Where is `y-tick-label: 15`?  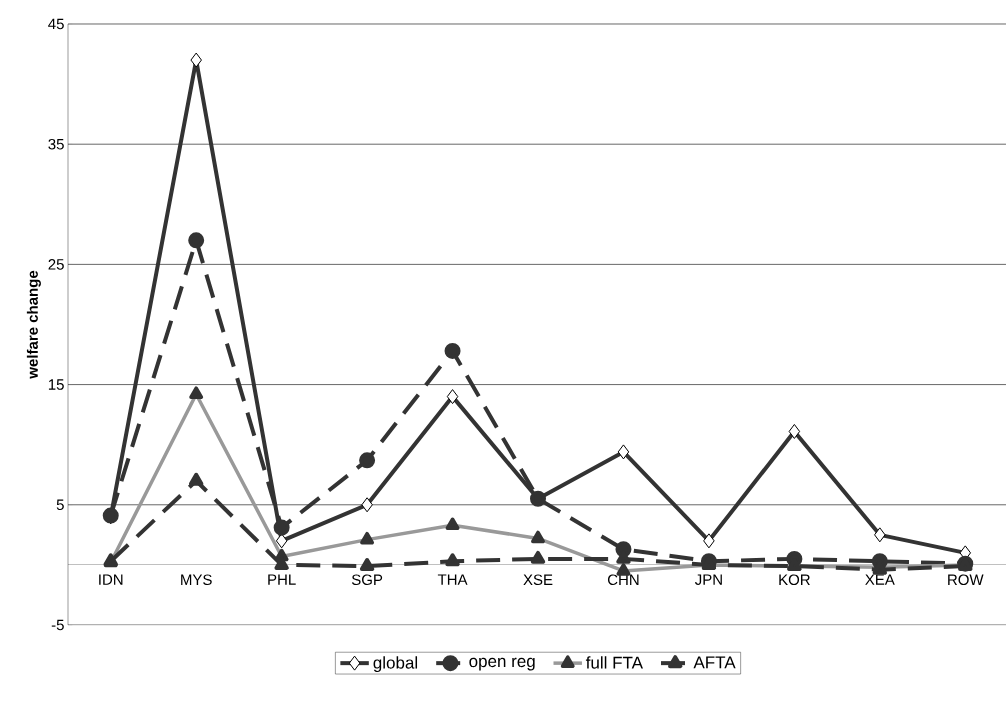
y-tick-label: 15 is located at coordinates (56, 384).